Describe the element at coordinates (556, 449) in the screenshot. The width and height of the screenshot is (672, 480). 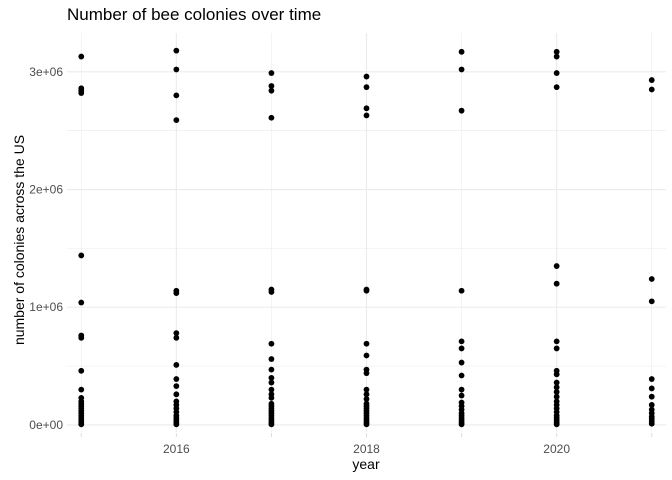
I see `x-tick-label: 2020` at that location.